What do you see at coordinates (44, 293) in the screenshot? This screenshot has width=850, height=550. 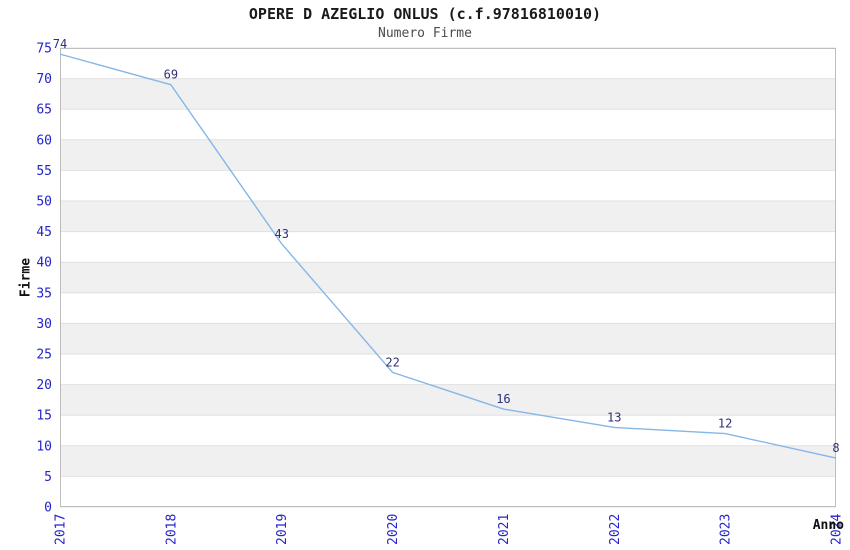 I see `y-tick-label: 35` at bounding box center [44, 293].